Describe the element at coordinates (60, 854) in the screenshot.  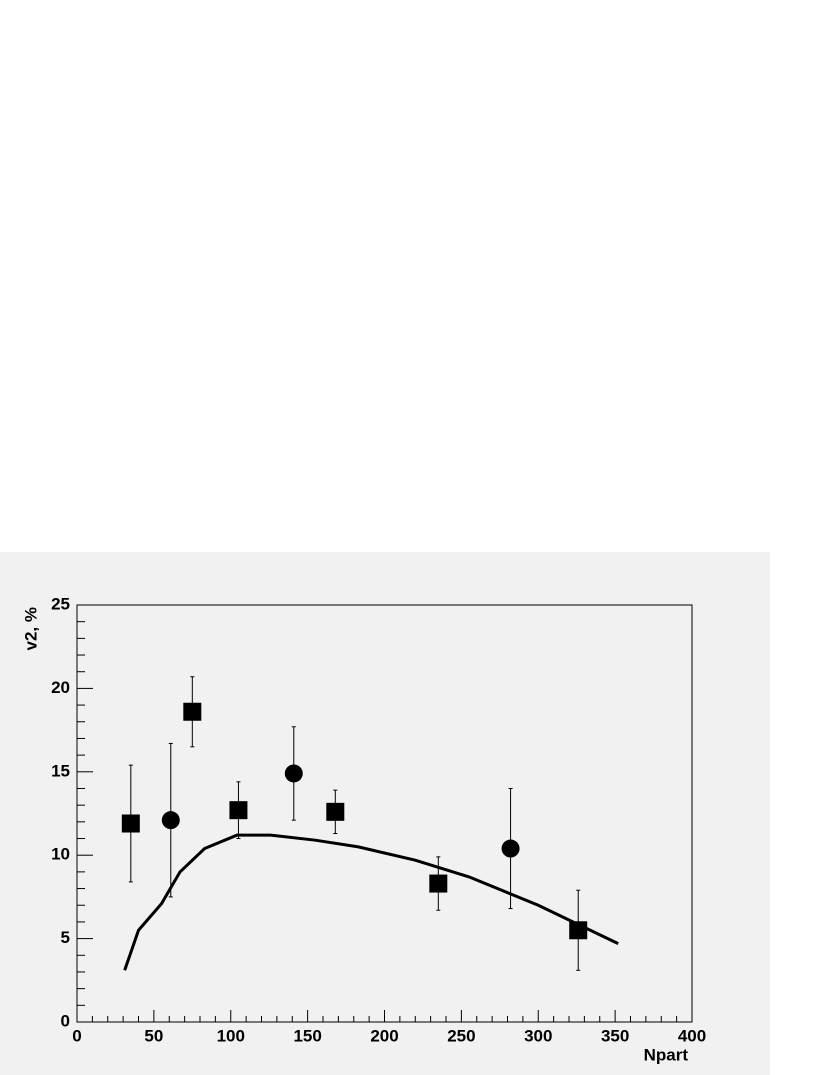
I see `y-tick-label: 10` at that location.